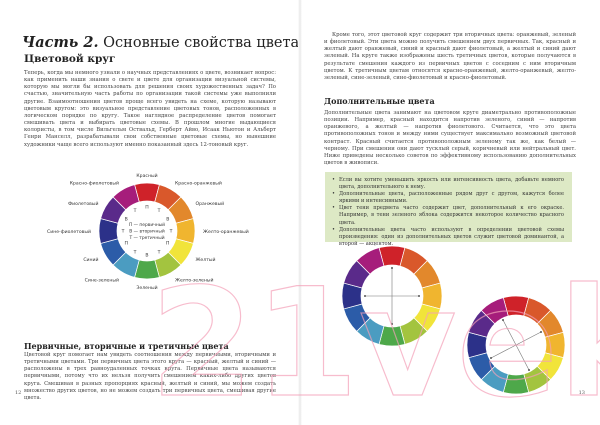 The width and height of the screenshot is (600, 425). I want to click on complementary-wheels-diagram, so click(453, 320).